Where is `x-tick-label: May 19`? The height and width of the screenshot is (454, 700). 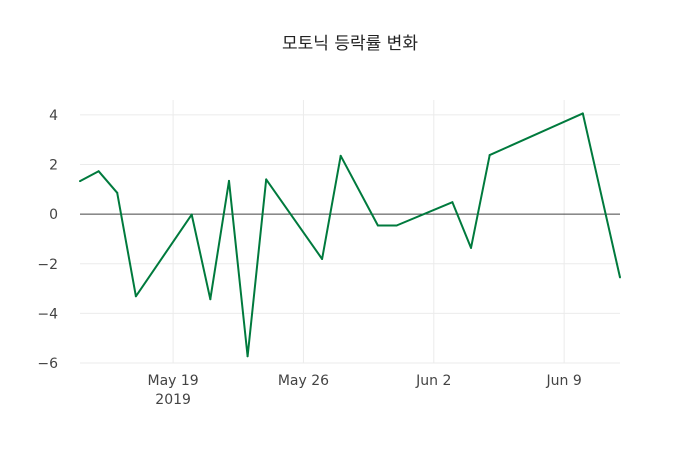
x-tick-label: May 19 is located at coordinates (172, 381).